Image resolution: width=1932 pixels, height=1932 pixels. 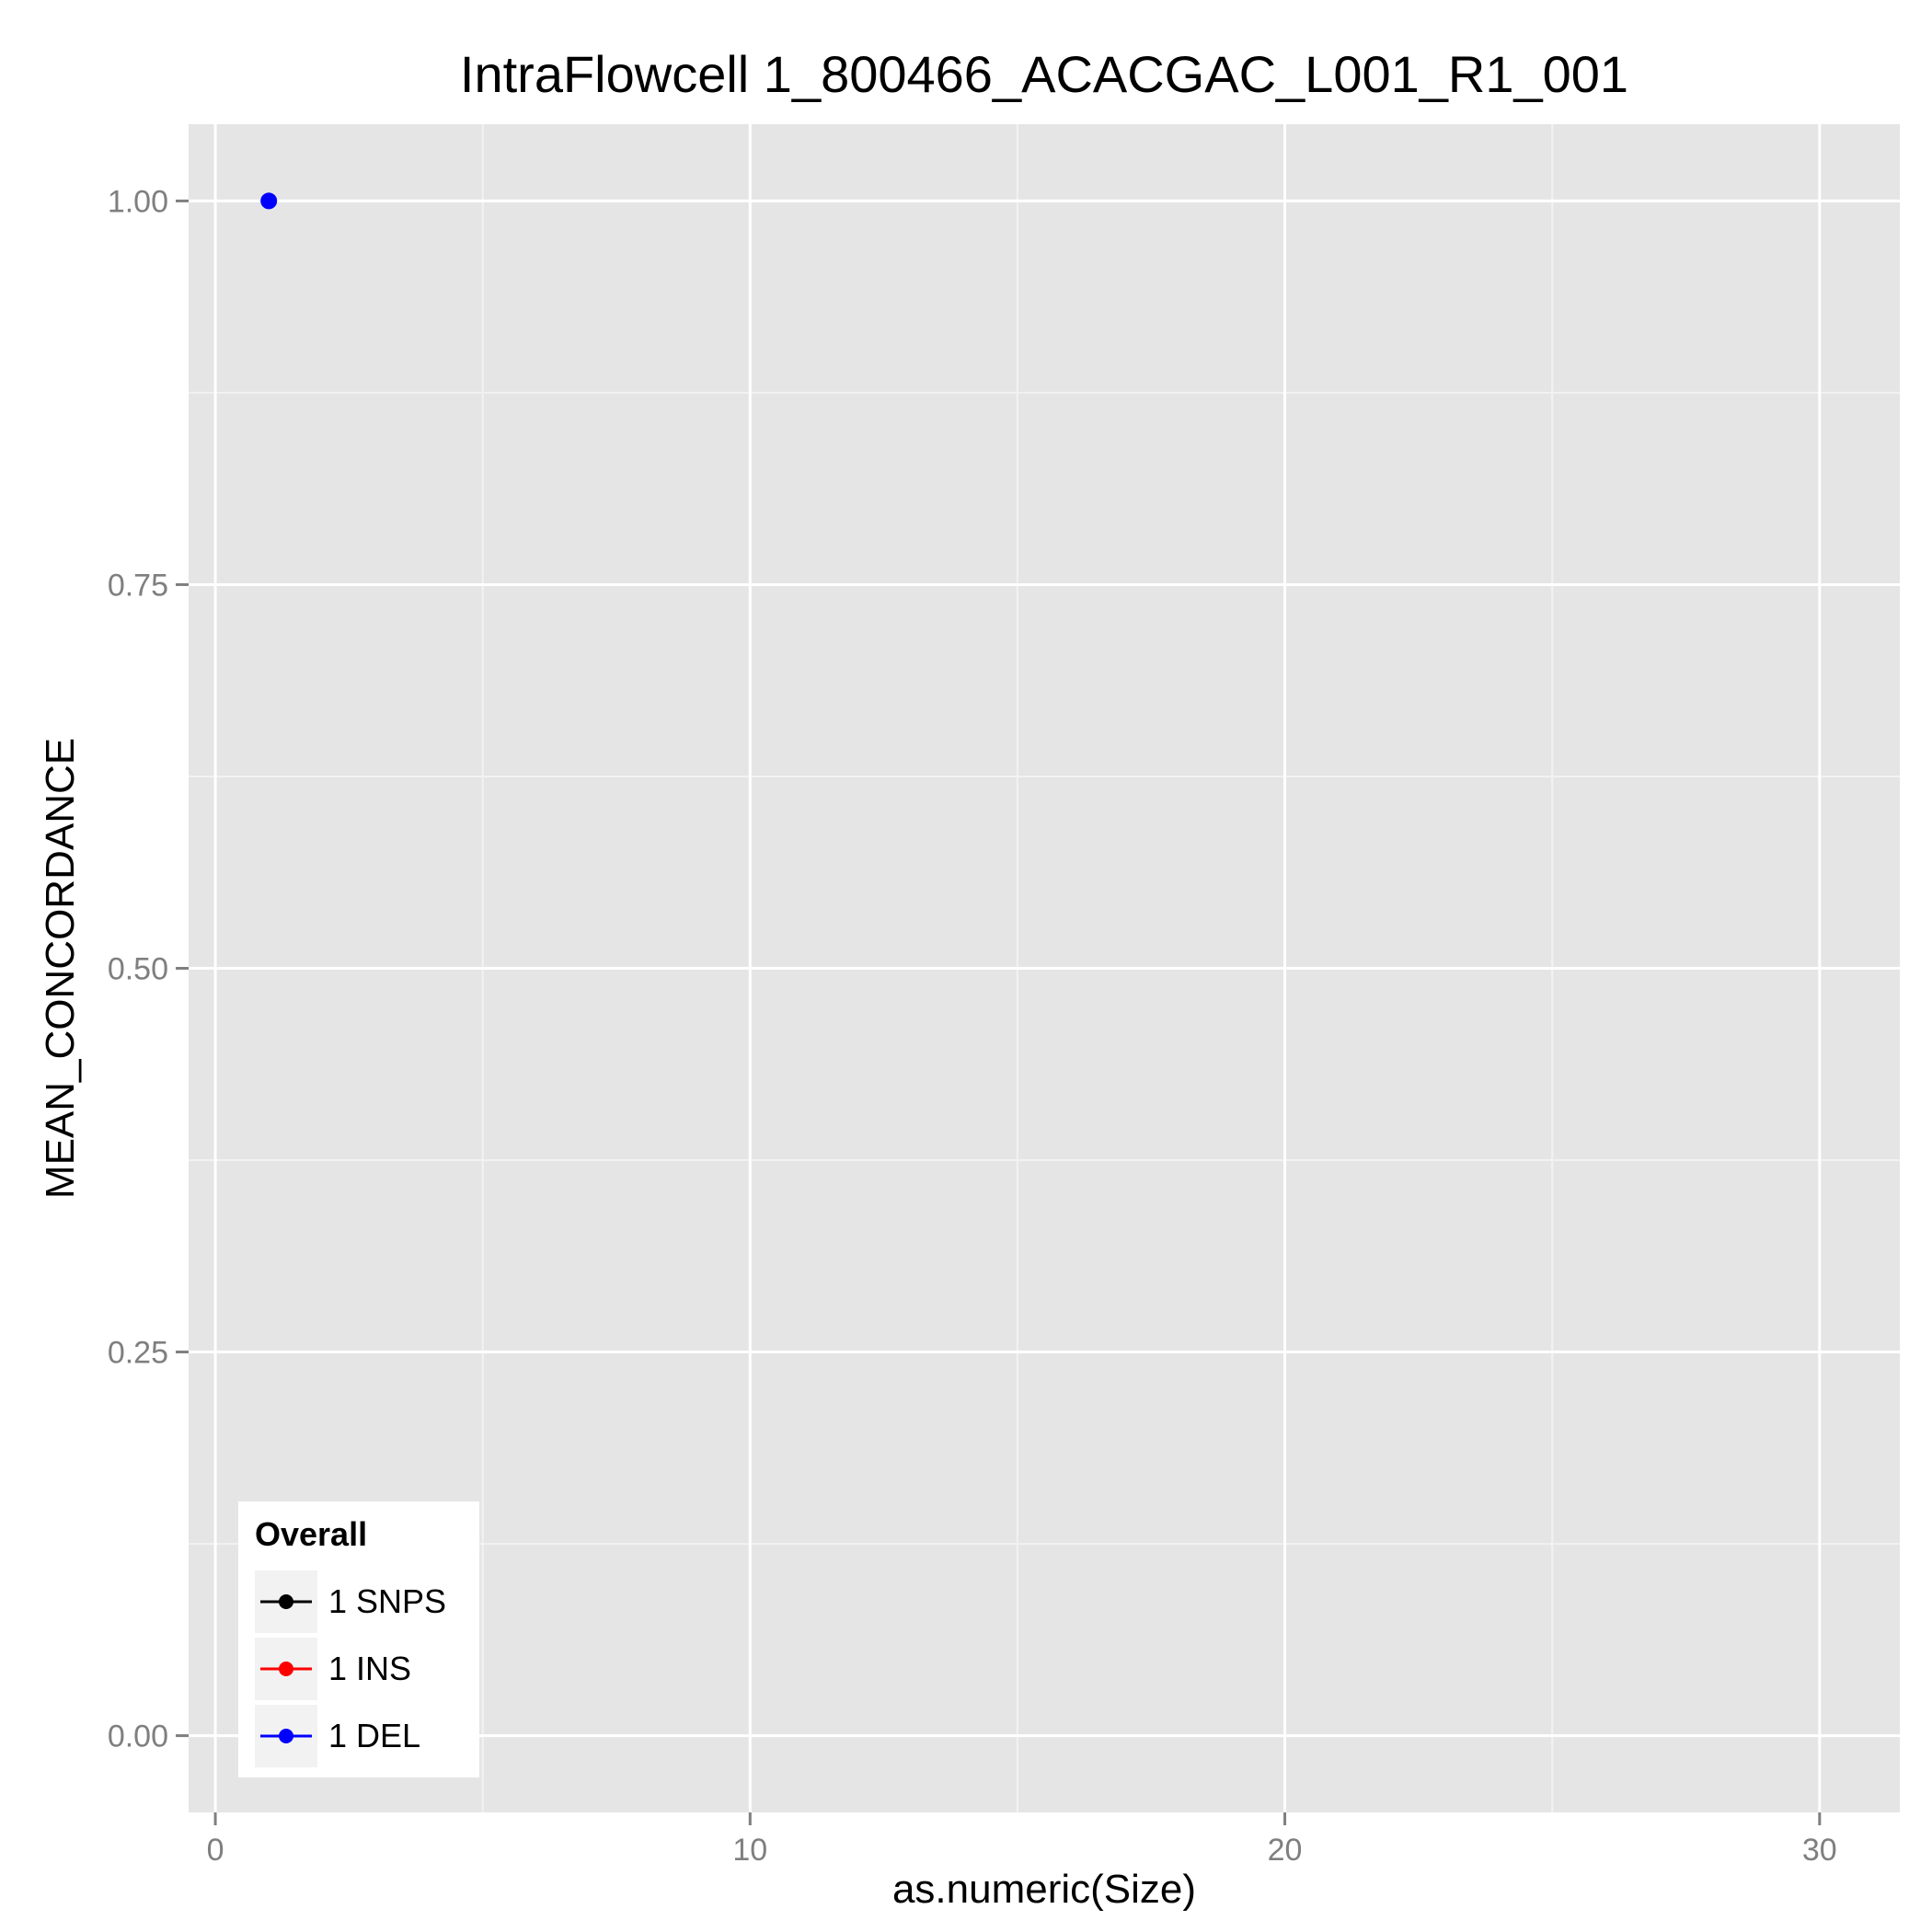 I want to click on x-axis-title: as.numeric(Size), so click(x=1044, y=1890).